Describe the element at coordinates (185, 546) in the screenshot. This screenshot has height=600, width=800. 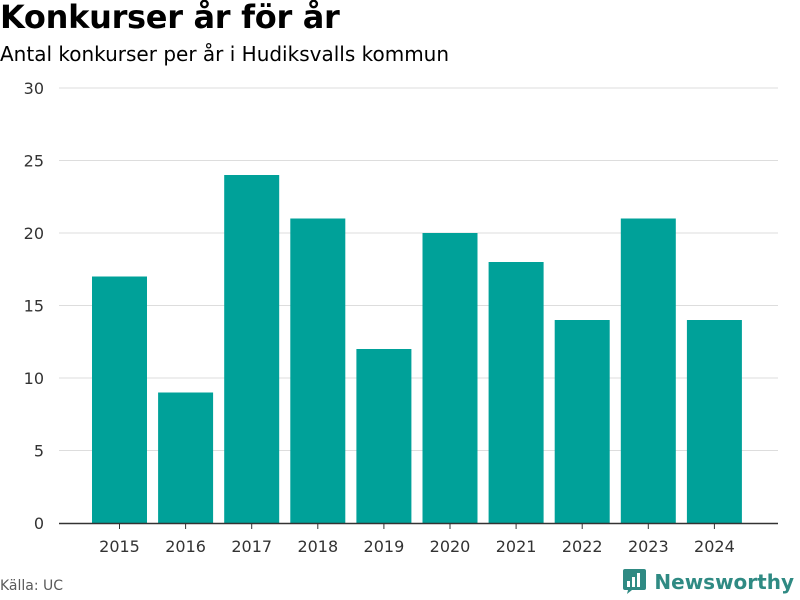
I see `x-tick-label: 2016` at that location.